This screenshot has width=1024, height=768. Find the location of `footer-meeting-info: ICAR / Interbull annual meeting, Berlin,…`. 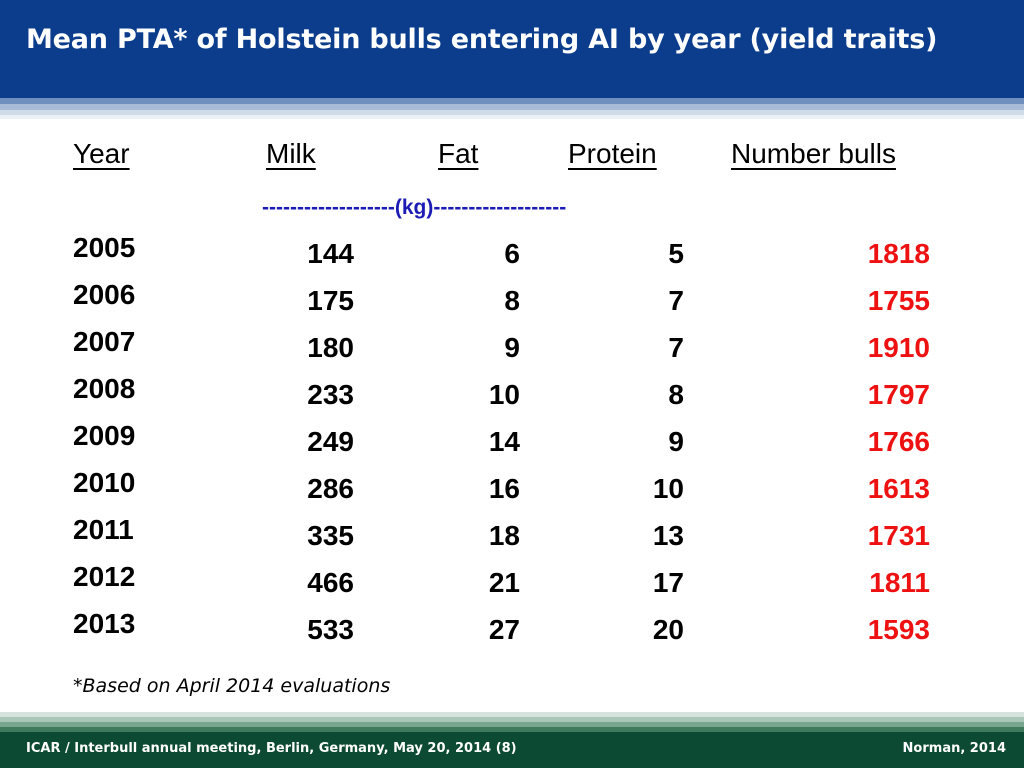

footer-meeting-info: ICAR / Interbull annual meeting, Berlin,… is located at coordinates (271, 748).